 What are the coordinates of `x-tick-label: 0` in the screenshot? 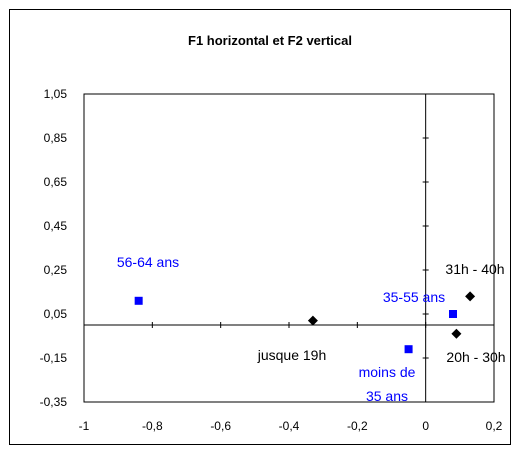 It's located at (425, 426).